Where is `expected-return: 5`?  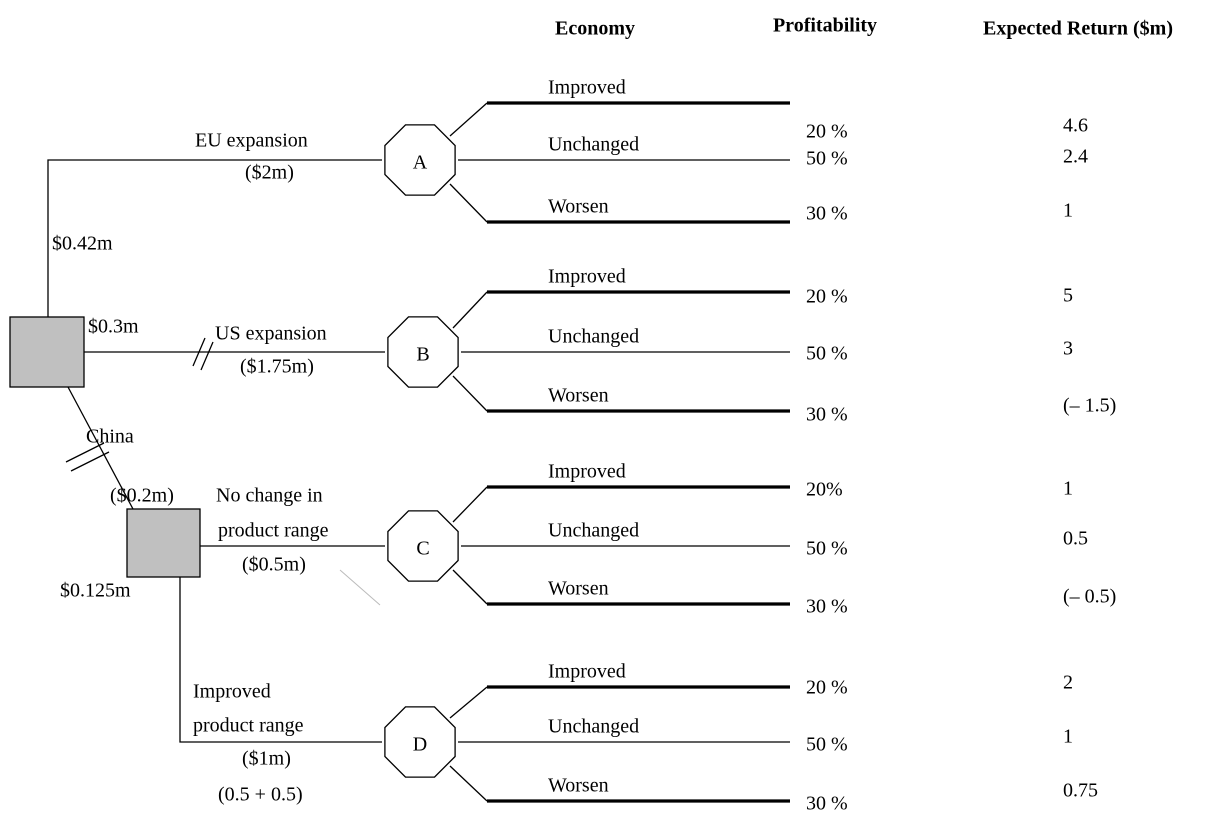
expected-return: 5 is located at coordinates (1068, 296).